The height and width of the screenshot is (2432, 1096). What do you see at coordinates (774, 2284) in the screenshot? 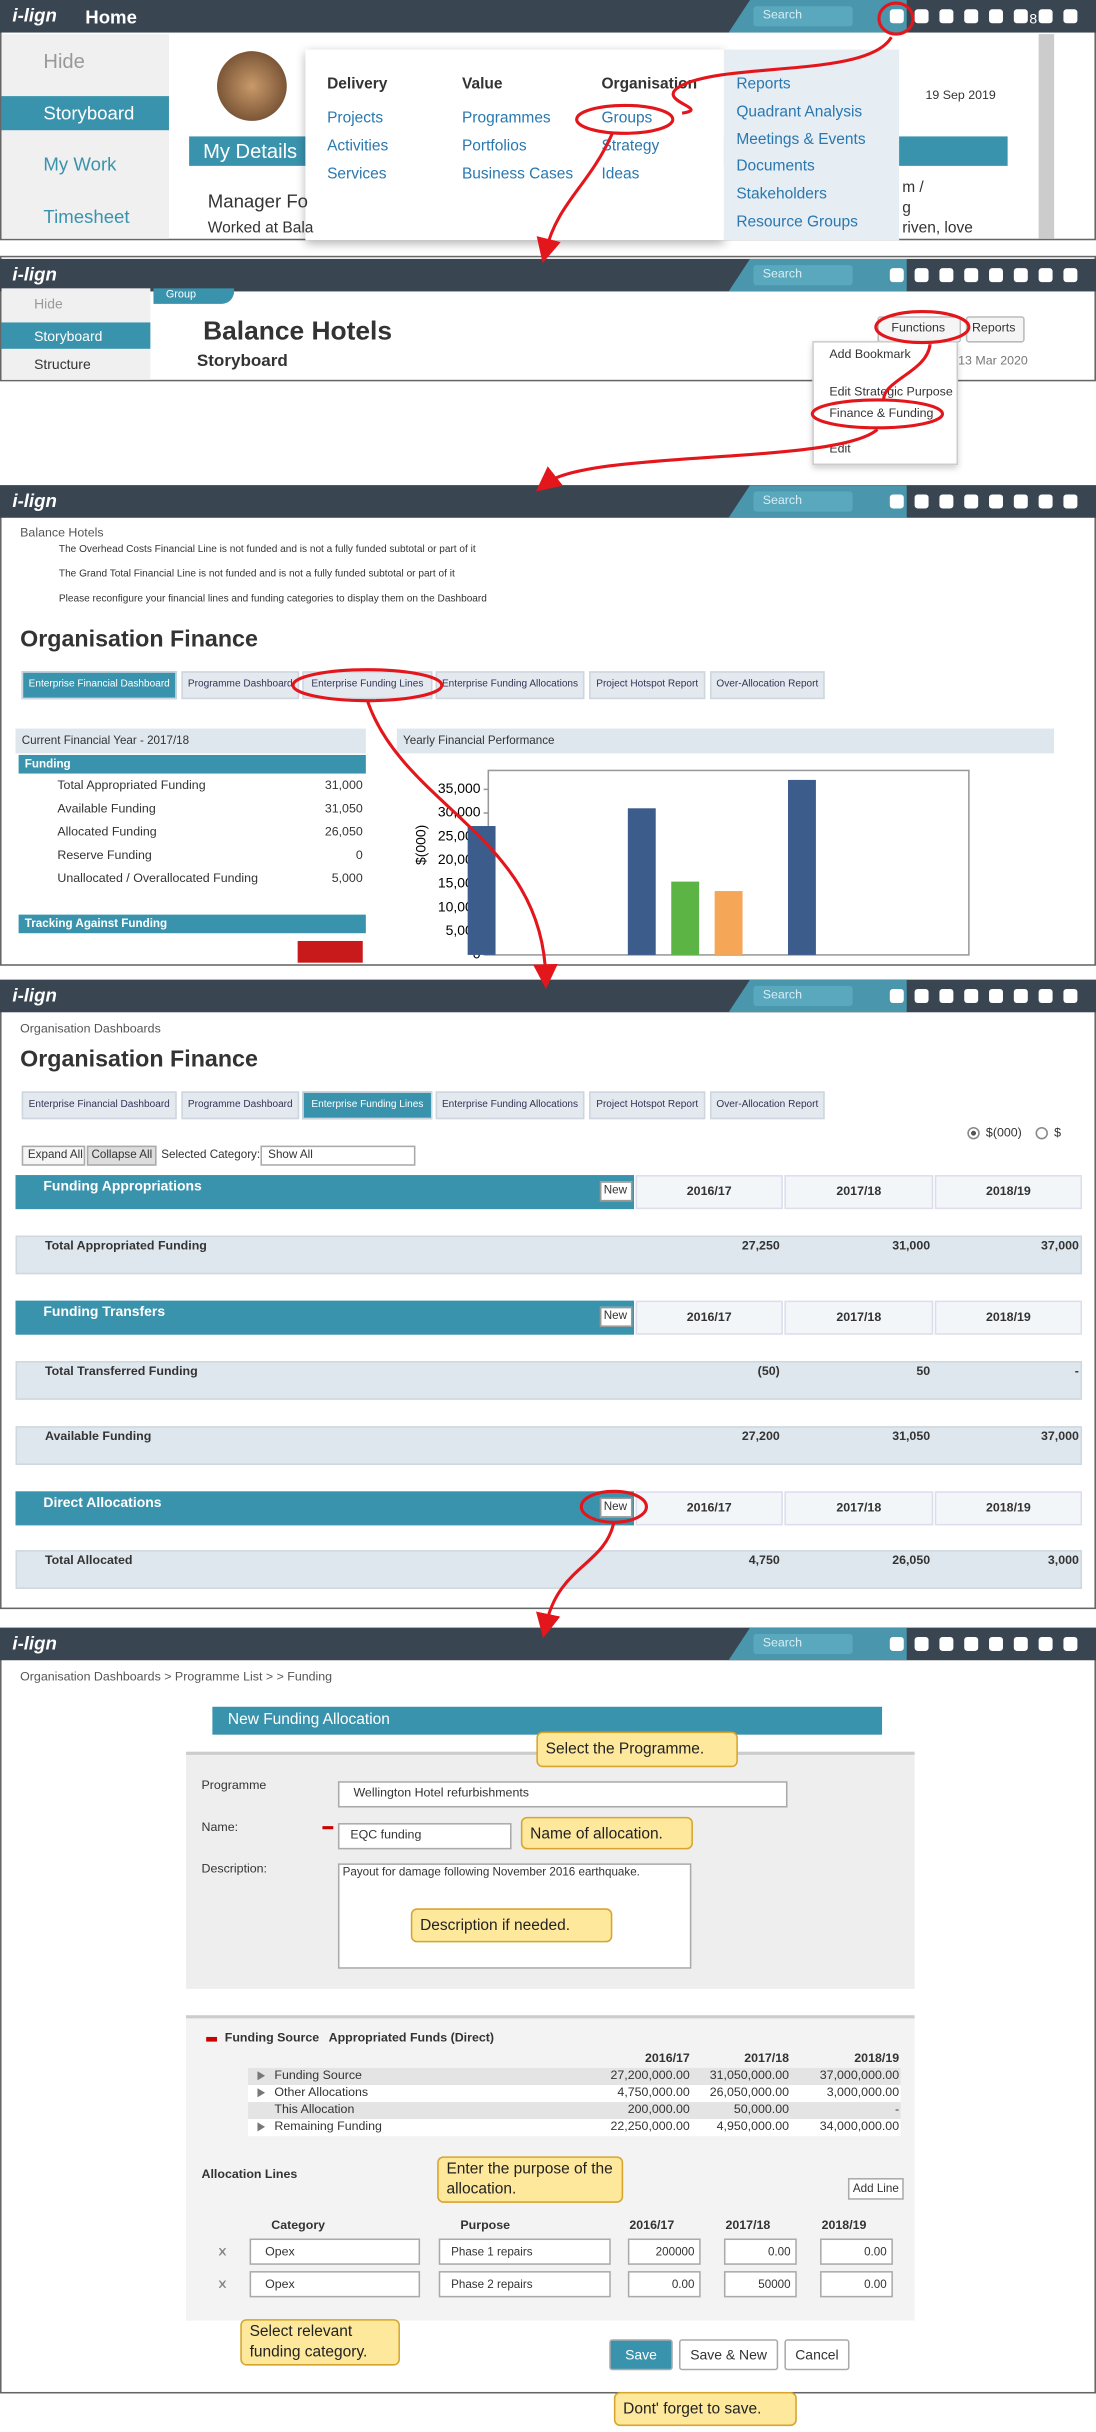
I see `input-value: 50000` at bounding box center [774, 2284].